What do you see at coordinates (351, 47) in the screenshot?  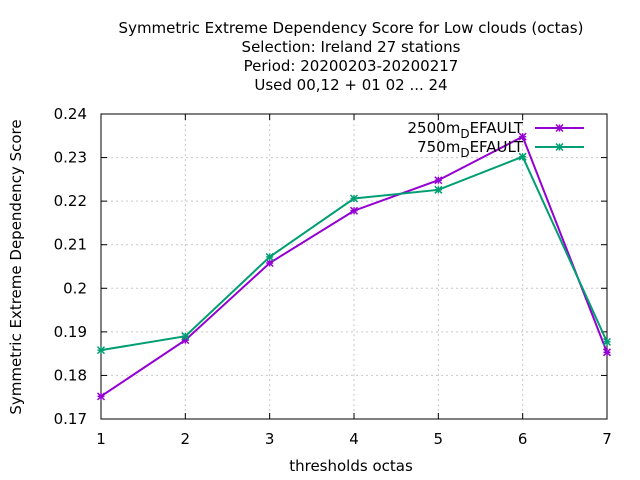 I see `title-line: Selection: Ireland 27 stations` at bounding box center [351, 47].